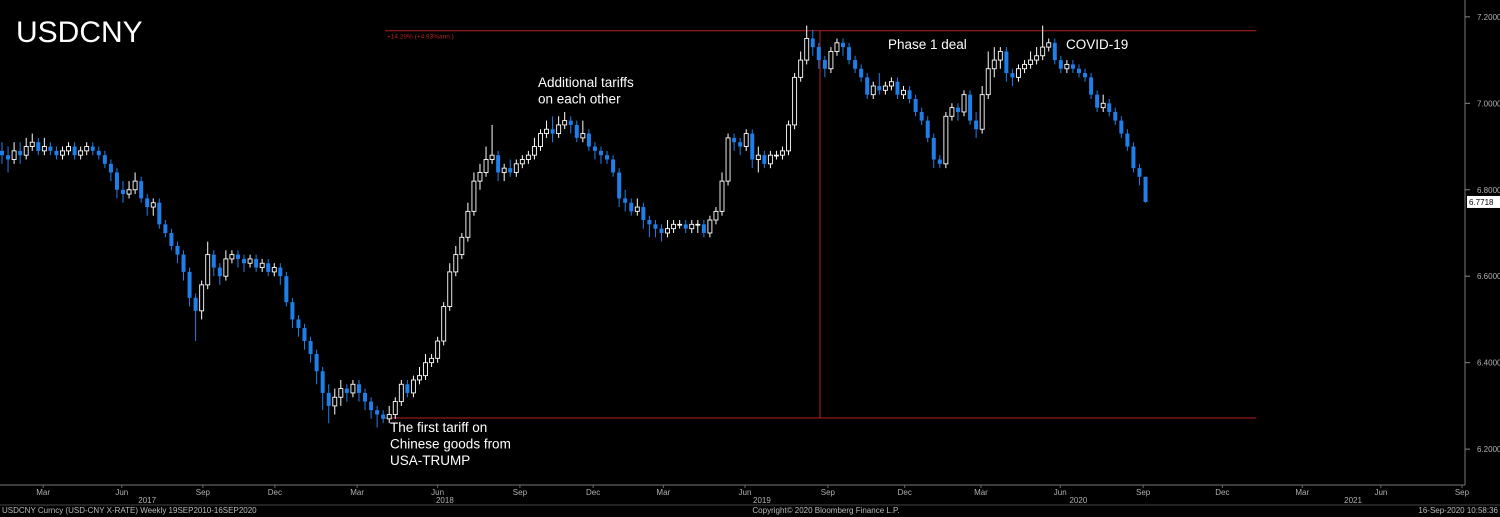 This screenshot has height=517, width=1500. What do you see at coordinates (1488, 363) in the screenshot?
I see `y-tick-label: 6.4000` at bounding box center [1488, 363].